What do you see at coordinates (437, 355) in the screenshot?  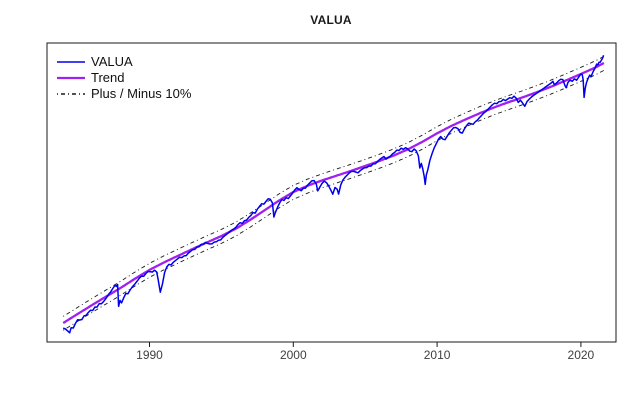 I see `x-tick-label-2010: 2010` at bounding box center [437, 355].